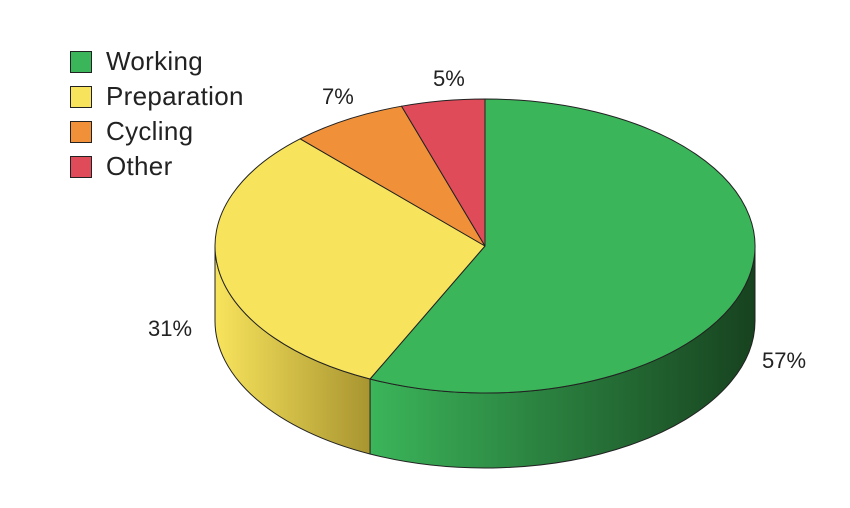 This screenshot has height=508, width=850. What do you see at coordinates (154, 61) in the screenshot?
I see `legend-label-working: Working` at bounding box center [154, 61].